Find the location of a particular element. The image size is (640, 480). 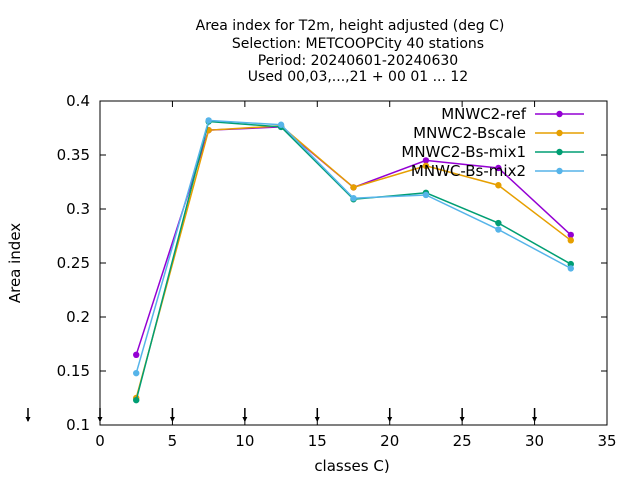

legend-label: MNWC-Bs-mix2 is located at coordinates (468, 171).